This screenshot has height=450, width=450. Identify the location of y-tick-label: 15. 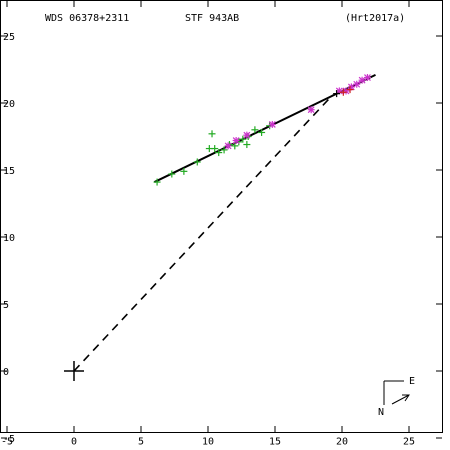
(9, 171).